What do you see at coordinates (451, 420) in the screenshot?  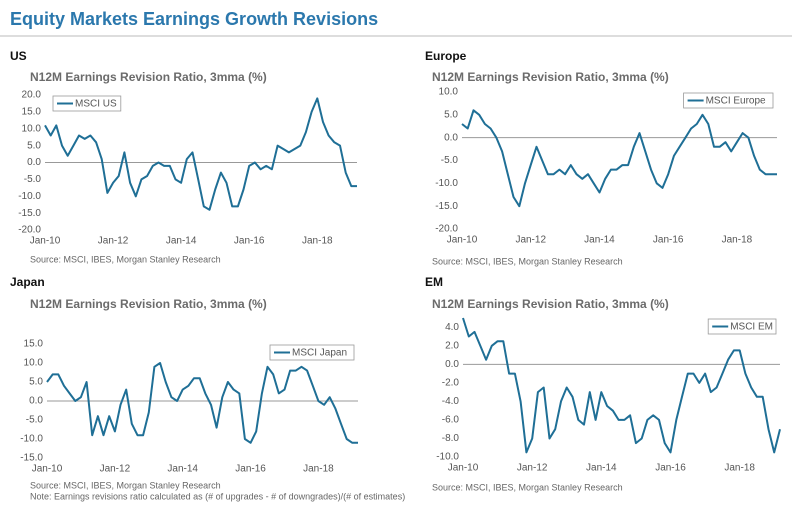 I see `y-tick-label: -6.0` at bounding box center [451, 420].